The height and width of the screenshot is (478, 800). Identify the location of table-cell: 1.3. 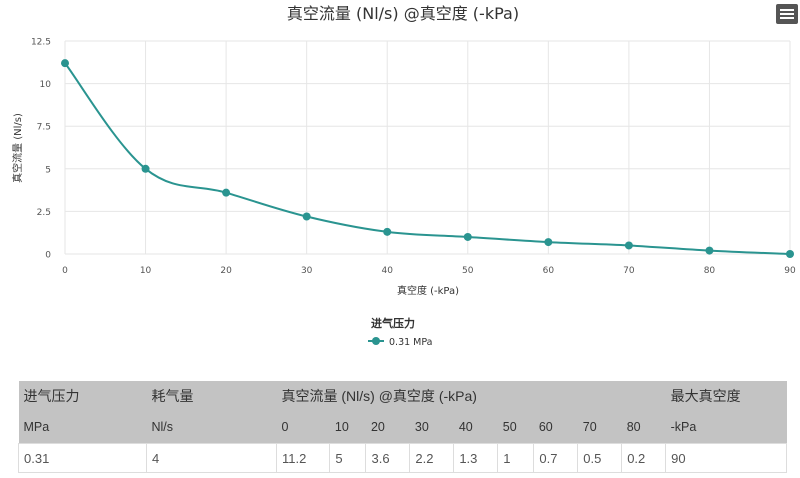
(476, 458).